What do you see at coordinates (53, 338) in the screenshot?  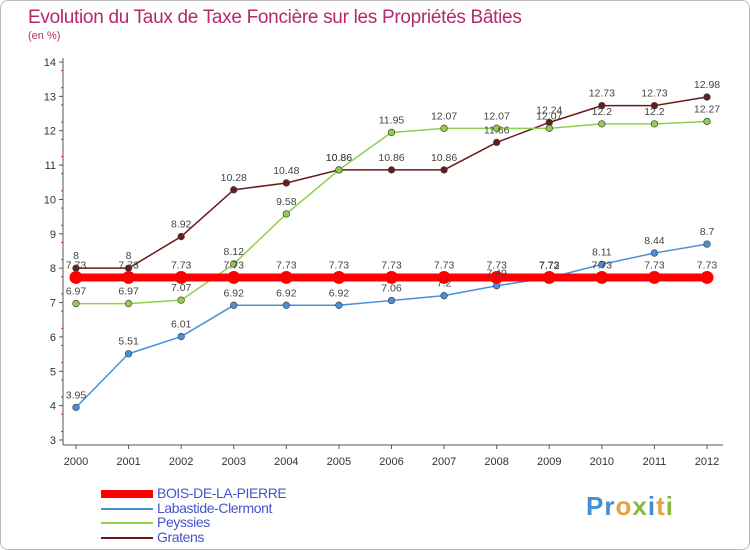 I see `y-tick-label: 6` at bounding box center [53, 338].